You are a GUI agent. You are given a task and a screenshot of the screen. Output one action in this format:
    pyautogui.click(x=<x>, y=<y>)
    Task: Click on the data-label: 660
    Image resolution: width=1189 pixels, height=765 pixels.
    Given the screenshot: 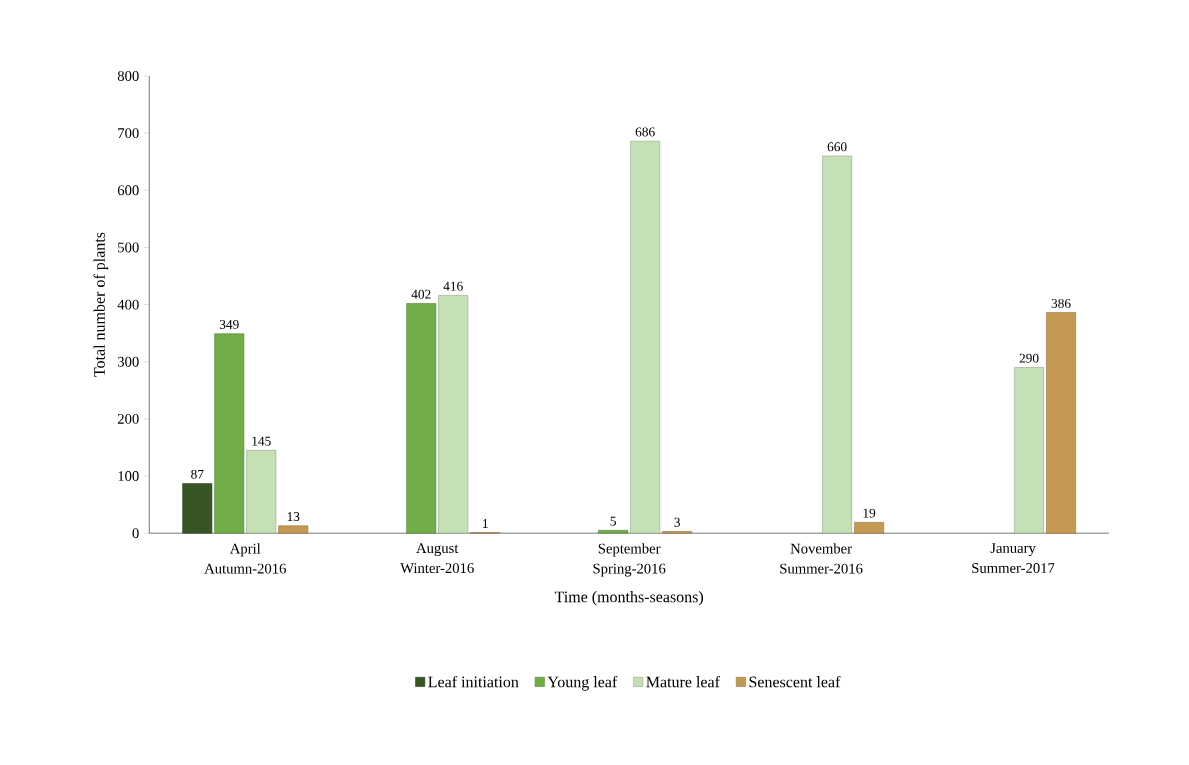 What is the action you would take?
    pyautogui.click(x=837, y=147)
    